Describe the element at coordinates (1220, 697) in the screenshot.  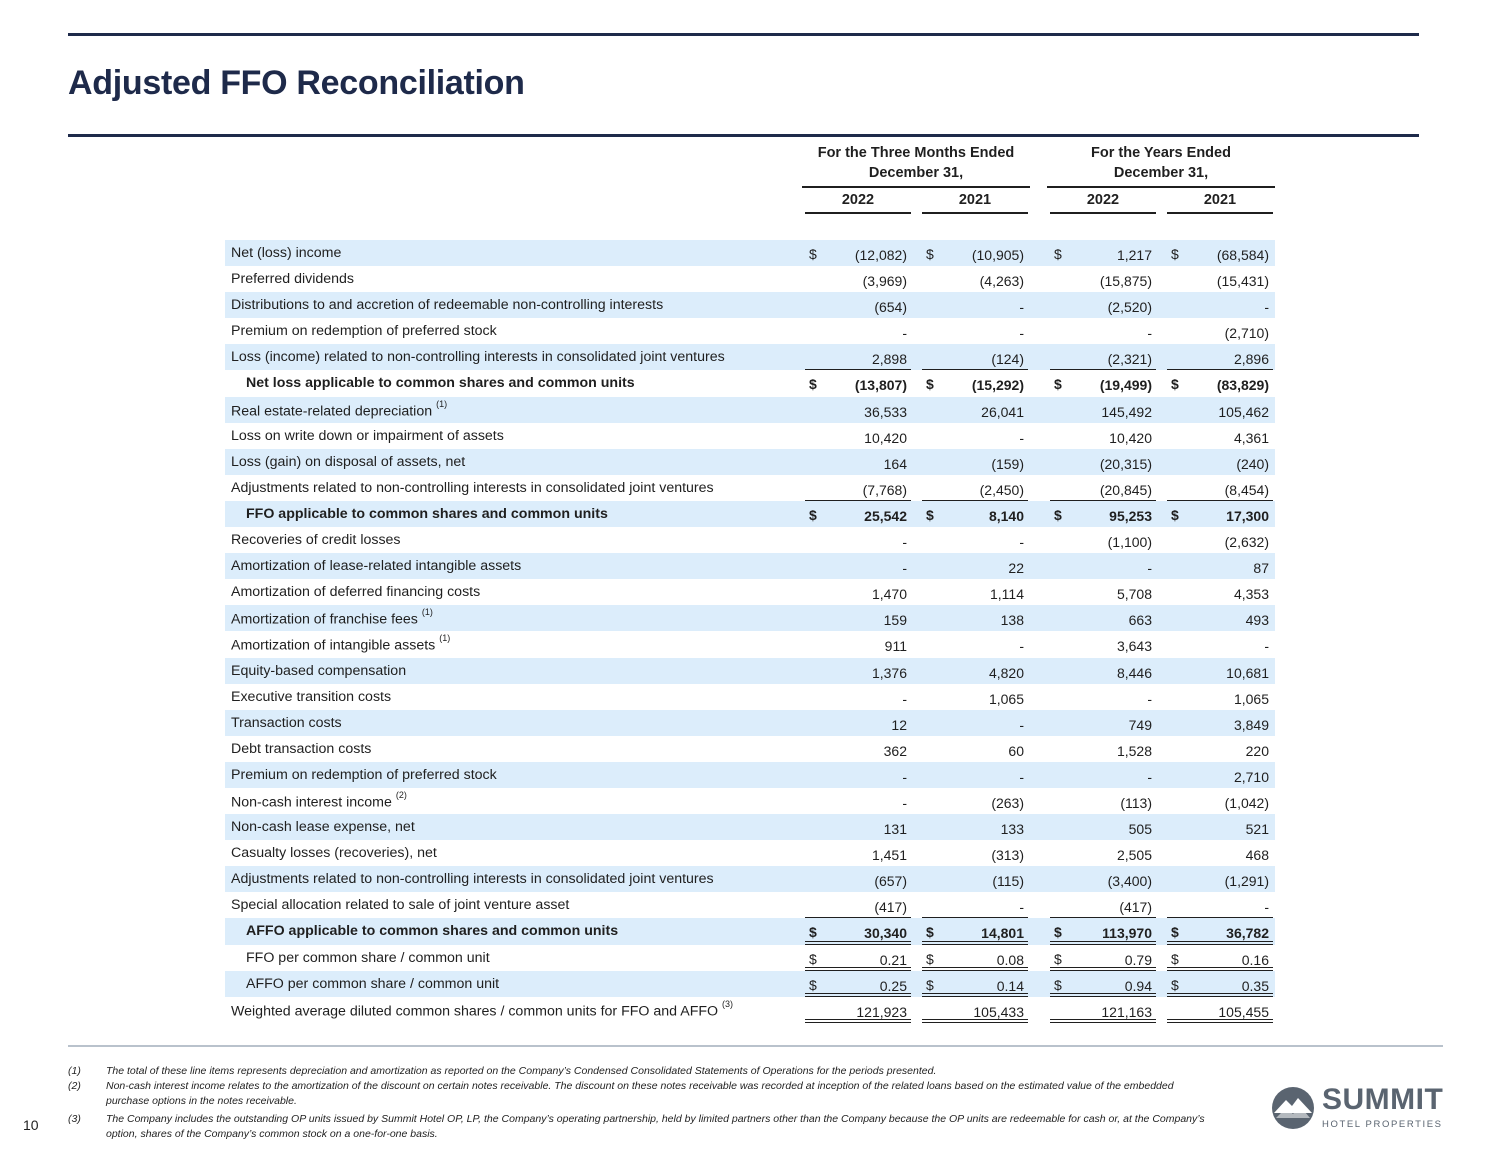
I see `value-cell: 1,065` at that location.